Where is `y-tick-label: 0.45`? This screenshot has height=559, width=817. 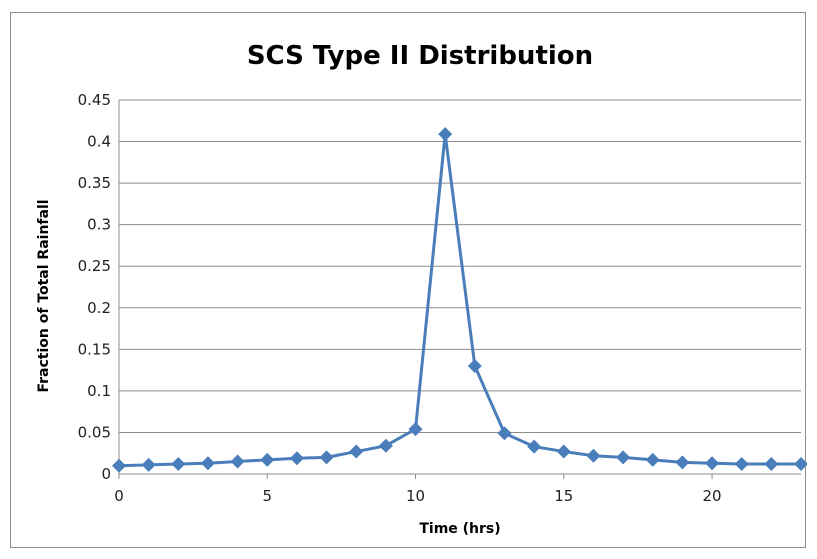
y-tick-label: 0.45 is located at coordinates (94, 100).